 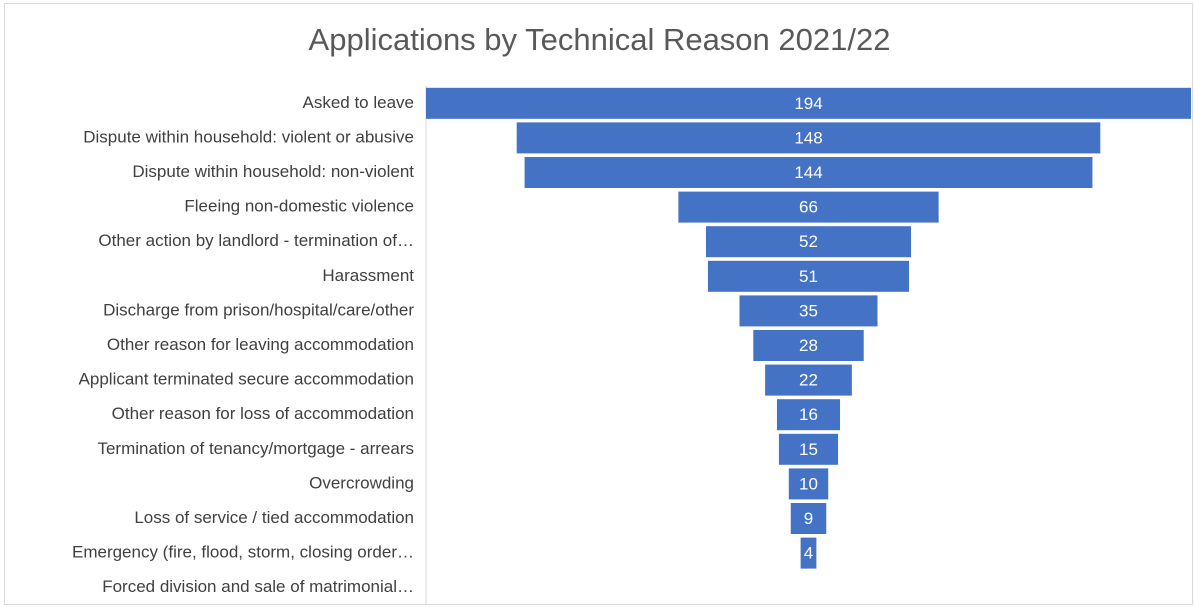 I want to click on data-label: 66, so click(x=808, y=207).